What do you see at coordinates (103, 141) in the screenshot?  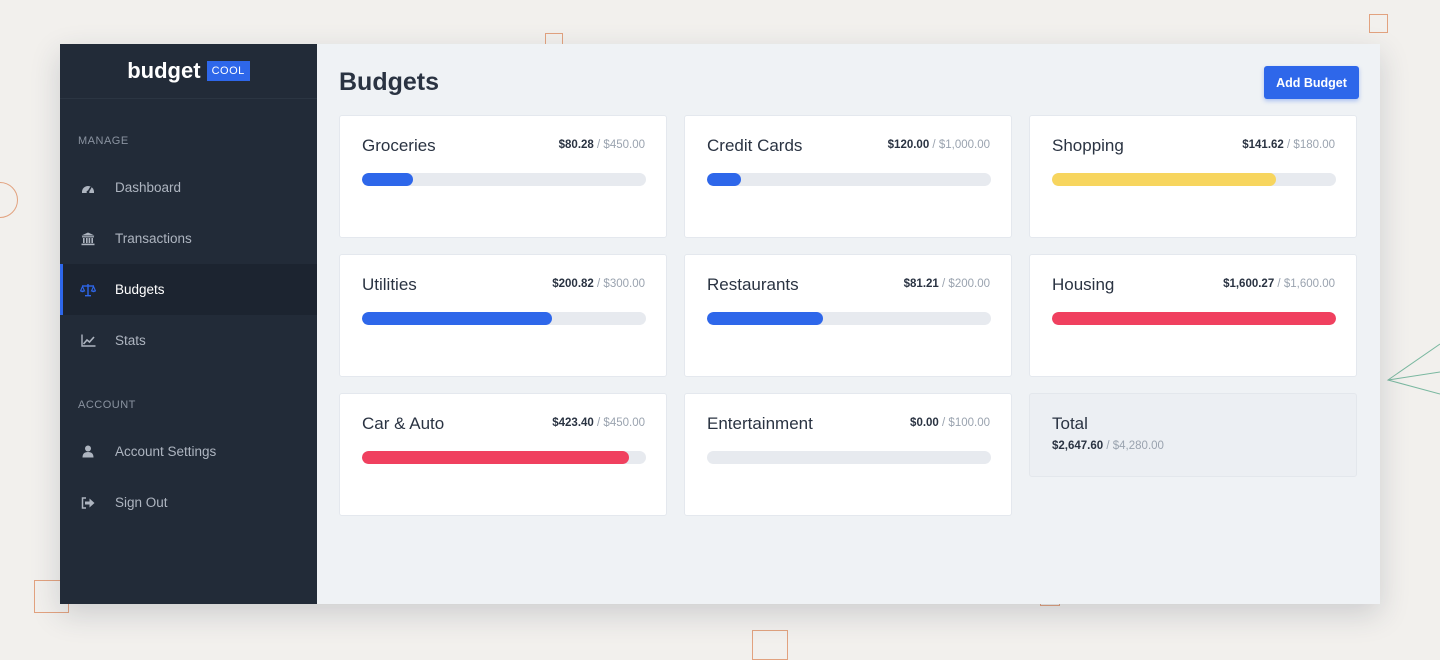 I see `nav-section-label: MANAGE` at bounding box center [103, 141].